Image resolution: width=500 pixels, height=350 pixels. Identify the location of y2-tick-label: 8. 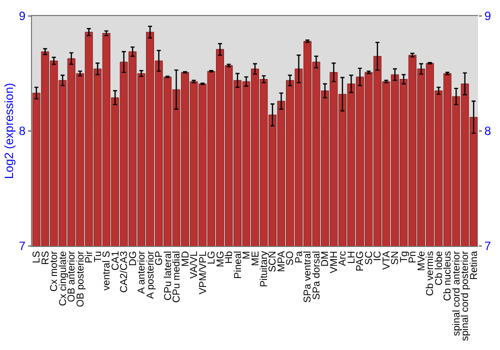
(488, 131).